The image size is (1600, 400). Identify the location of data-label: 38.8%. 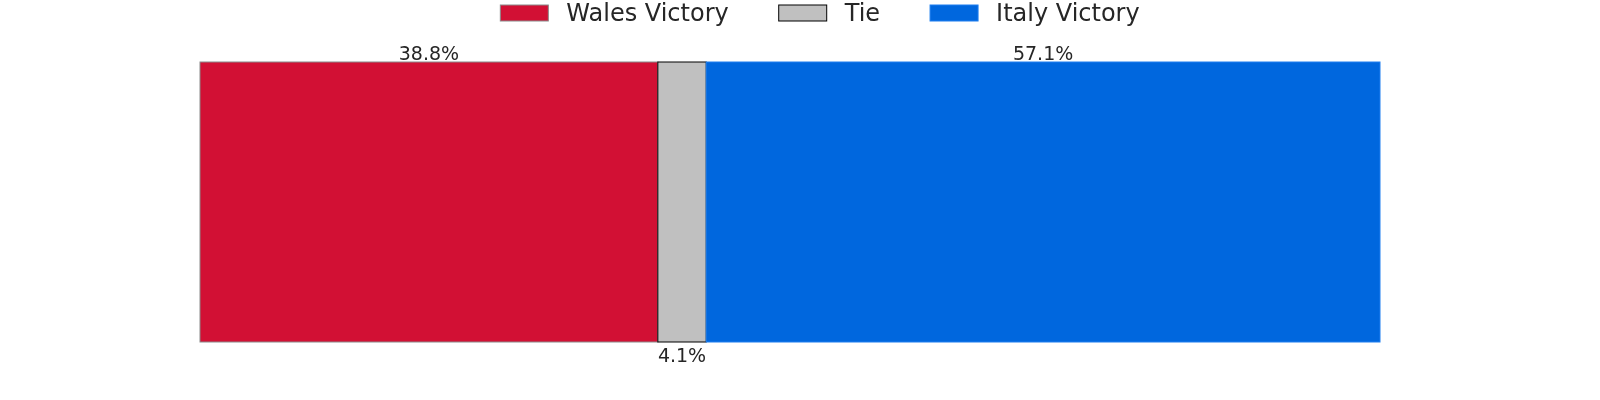
(429, 53).